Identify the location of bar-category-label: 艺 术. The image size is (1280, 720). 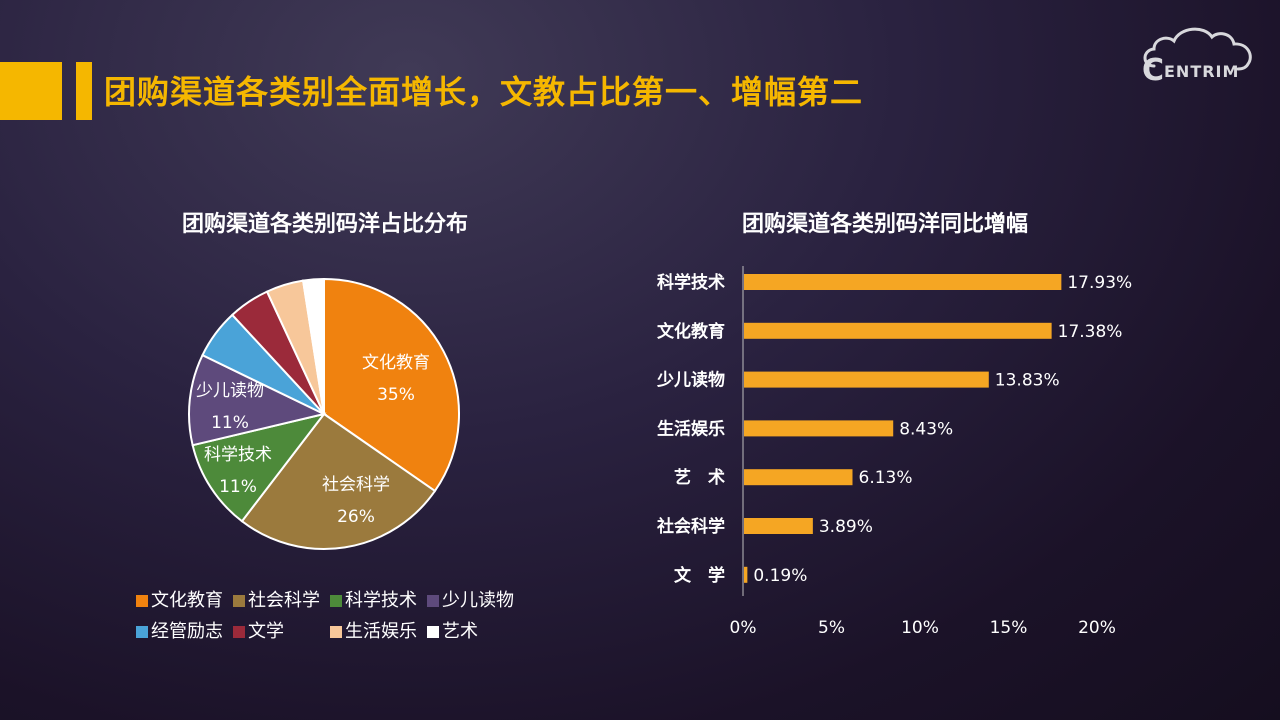
(699, 477).